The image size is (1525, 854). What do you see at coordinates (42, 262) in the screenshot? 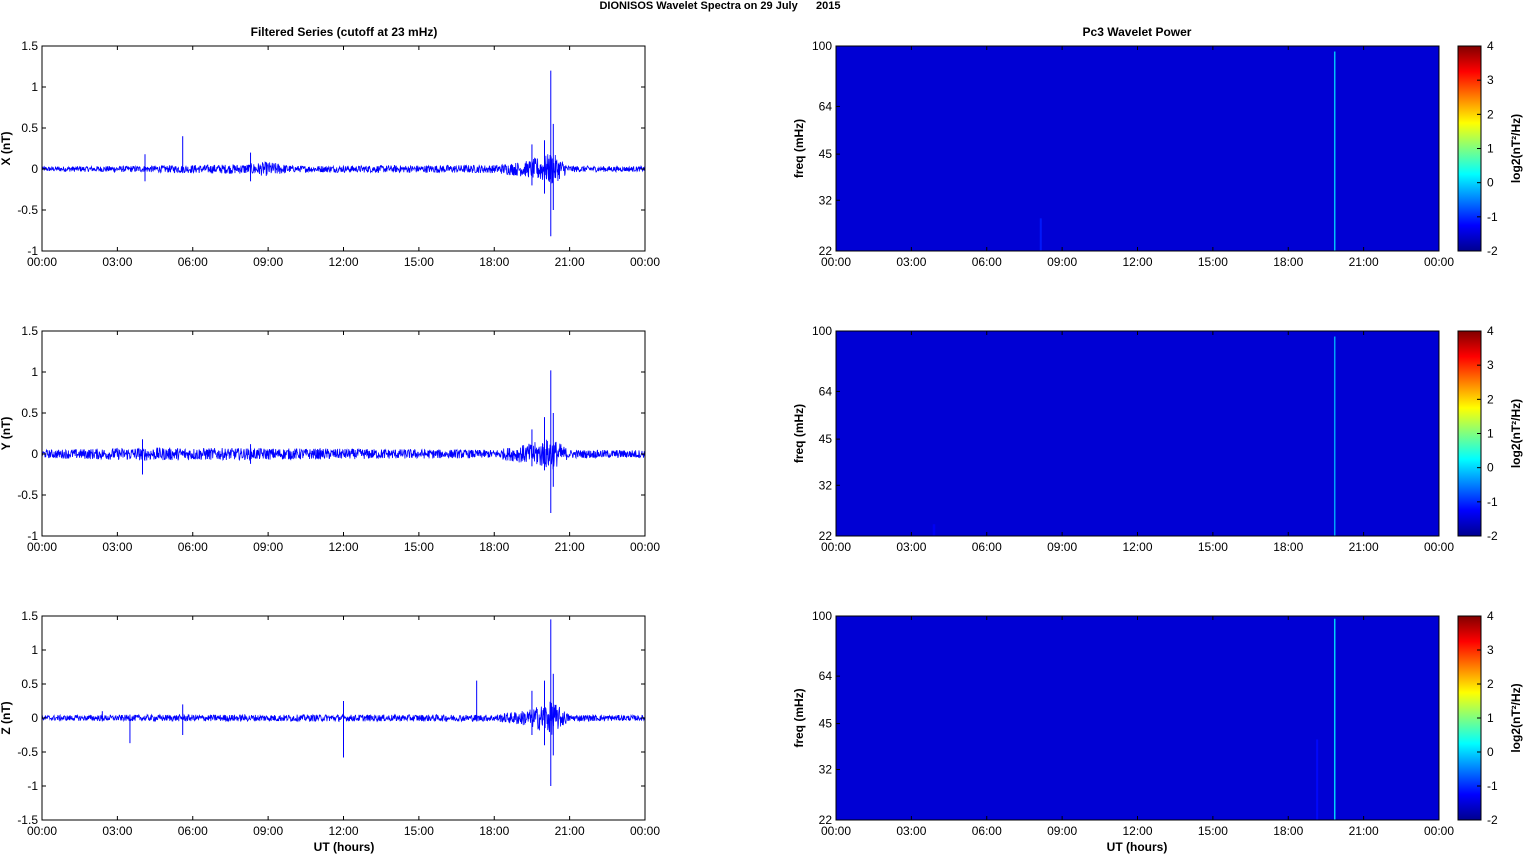
I see `panel-x-xtick-label: 00:00` at bounding box center [42, 262].